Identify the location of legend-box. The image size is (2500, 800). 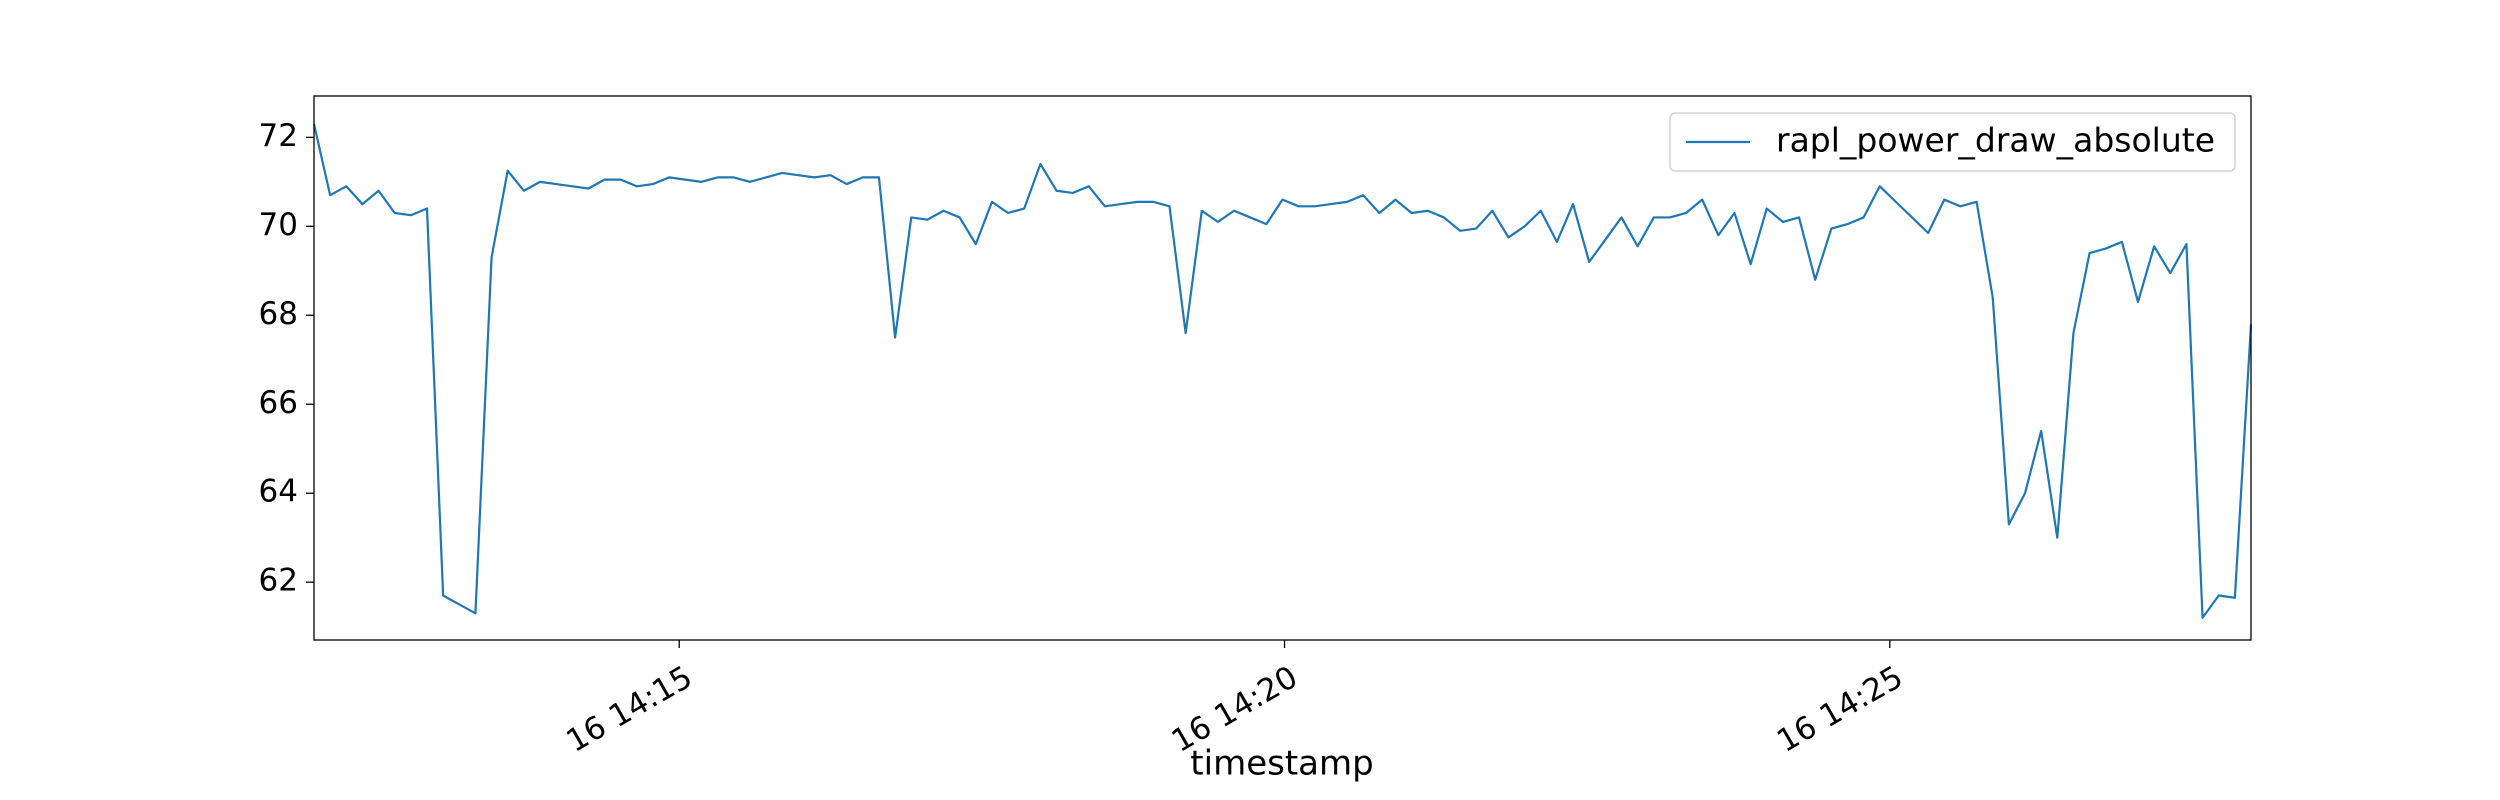
(1952, 142).